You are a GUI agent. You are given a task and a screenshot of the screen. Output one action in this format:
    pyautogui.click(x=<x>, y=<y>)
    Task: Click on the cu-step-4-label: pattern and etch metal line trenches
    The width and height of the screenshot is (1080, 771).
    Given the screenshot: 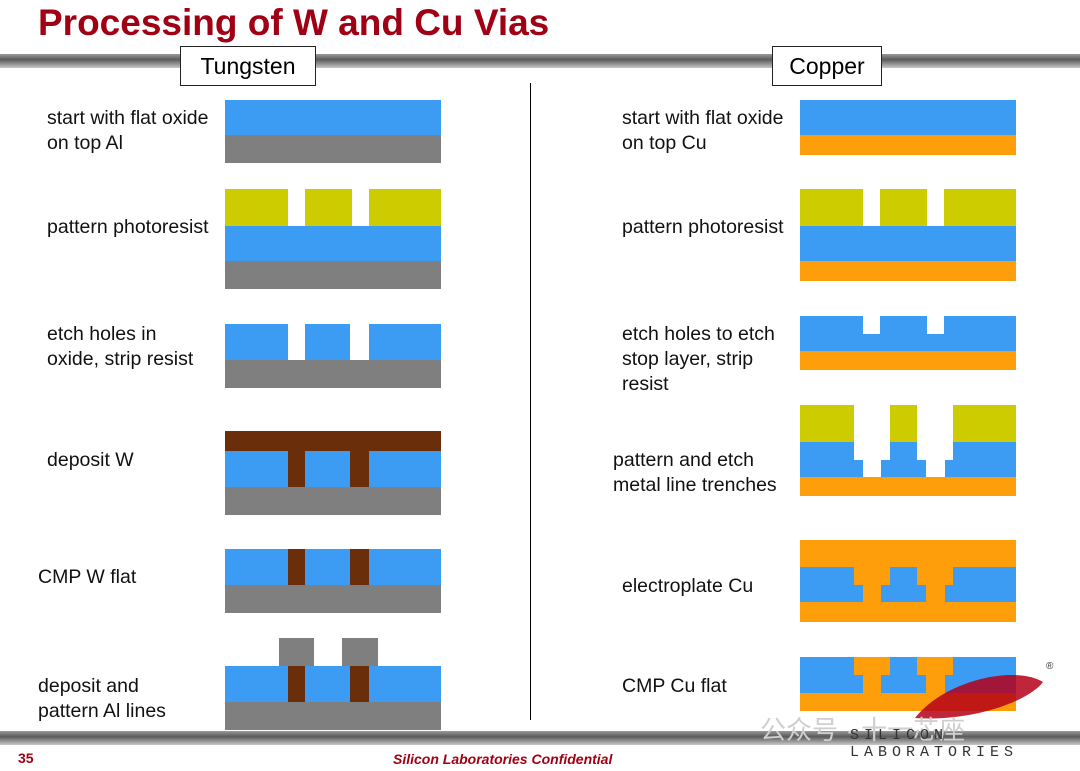 What is the action you would take?
    pyautogui.click(x=695, y=472)
    